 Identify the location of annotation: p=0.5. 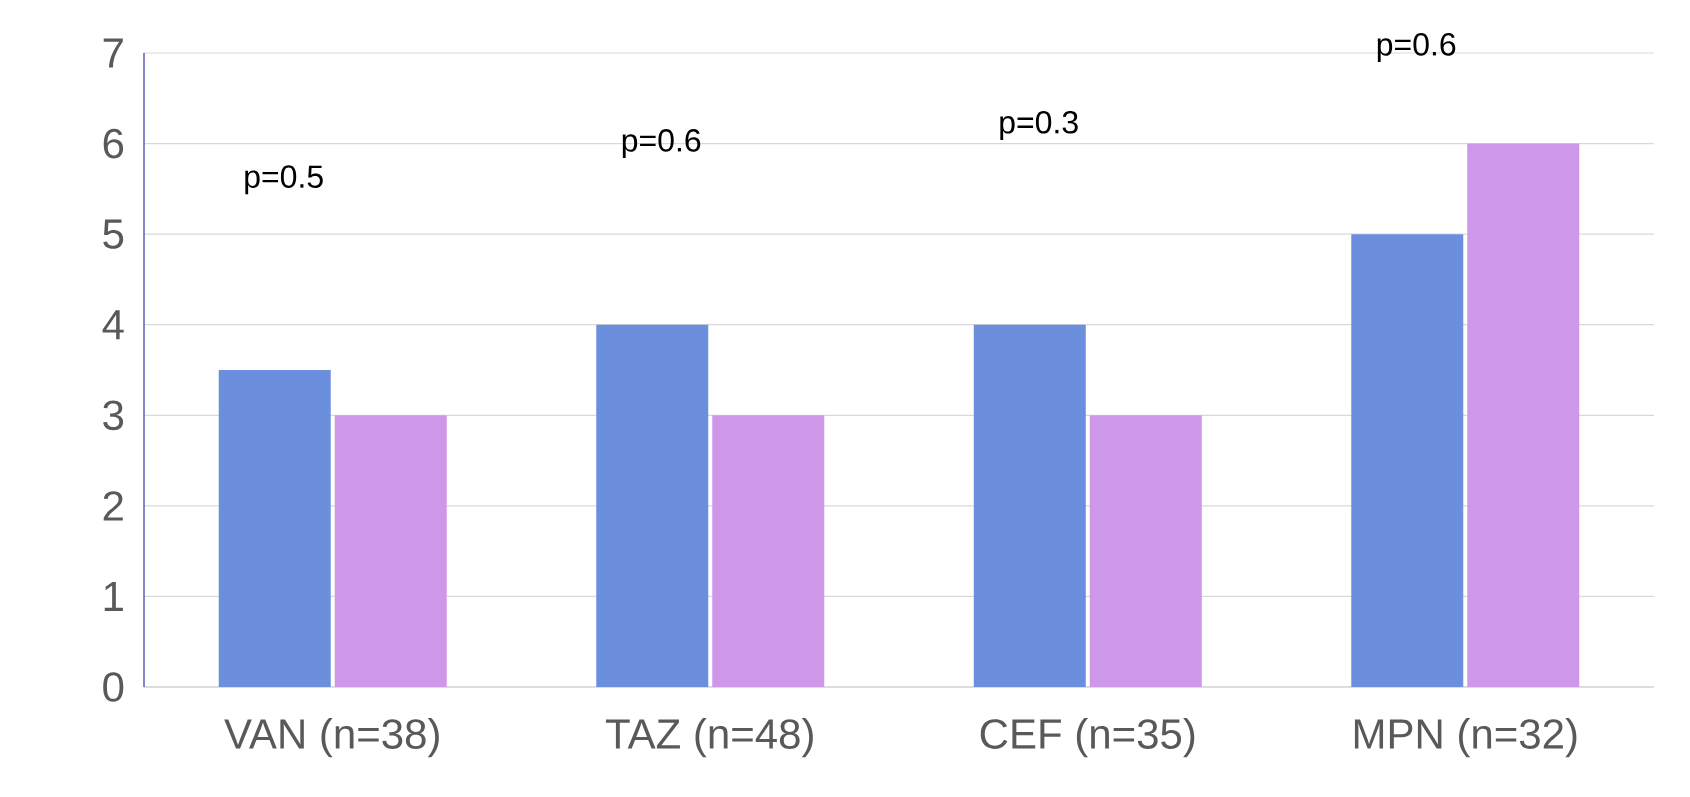
(284, 180).